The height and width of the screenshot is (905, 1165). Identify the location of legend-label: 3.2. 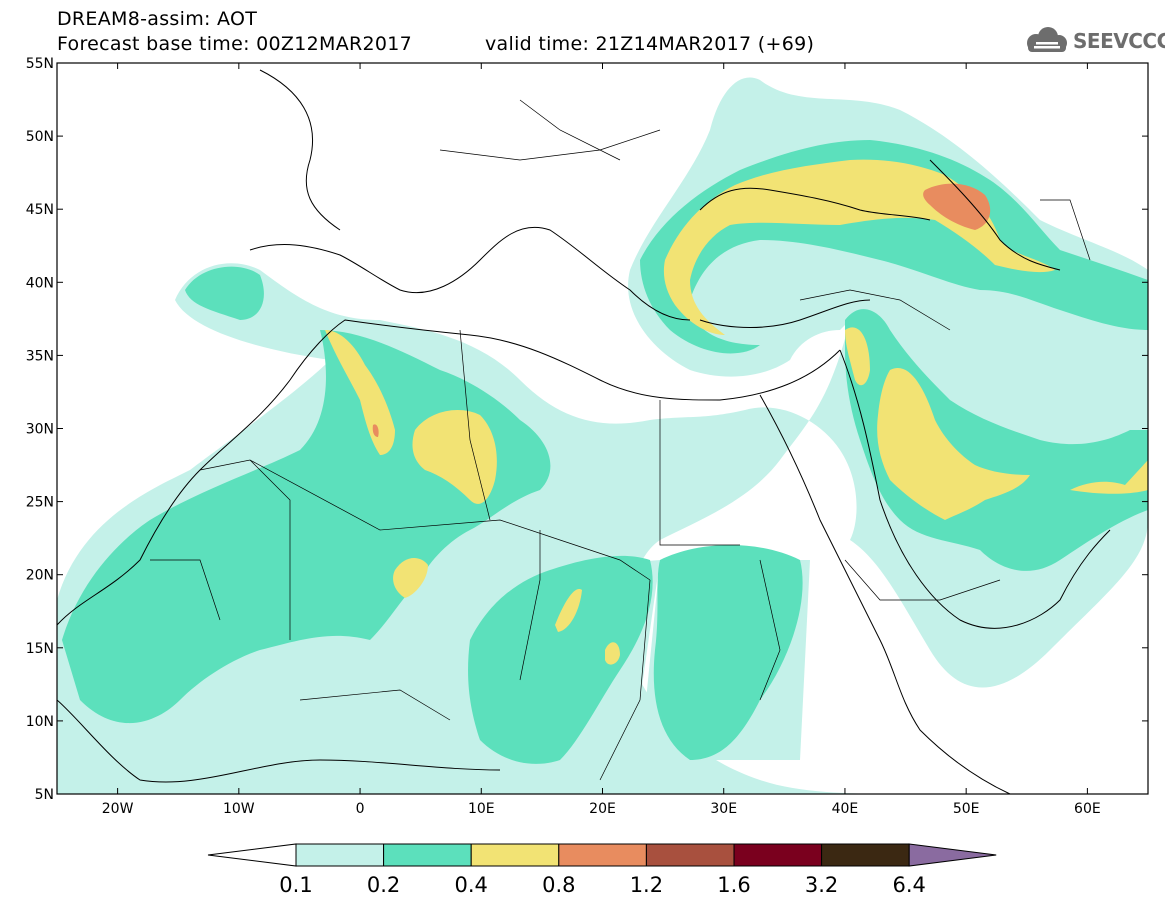
(821, 885).